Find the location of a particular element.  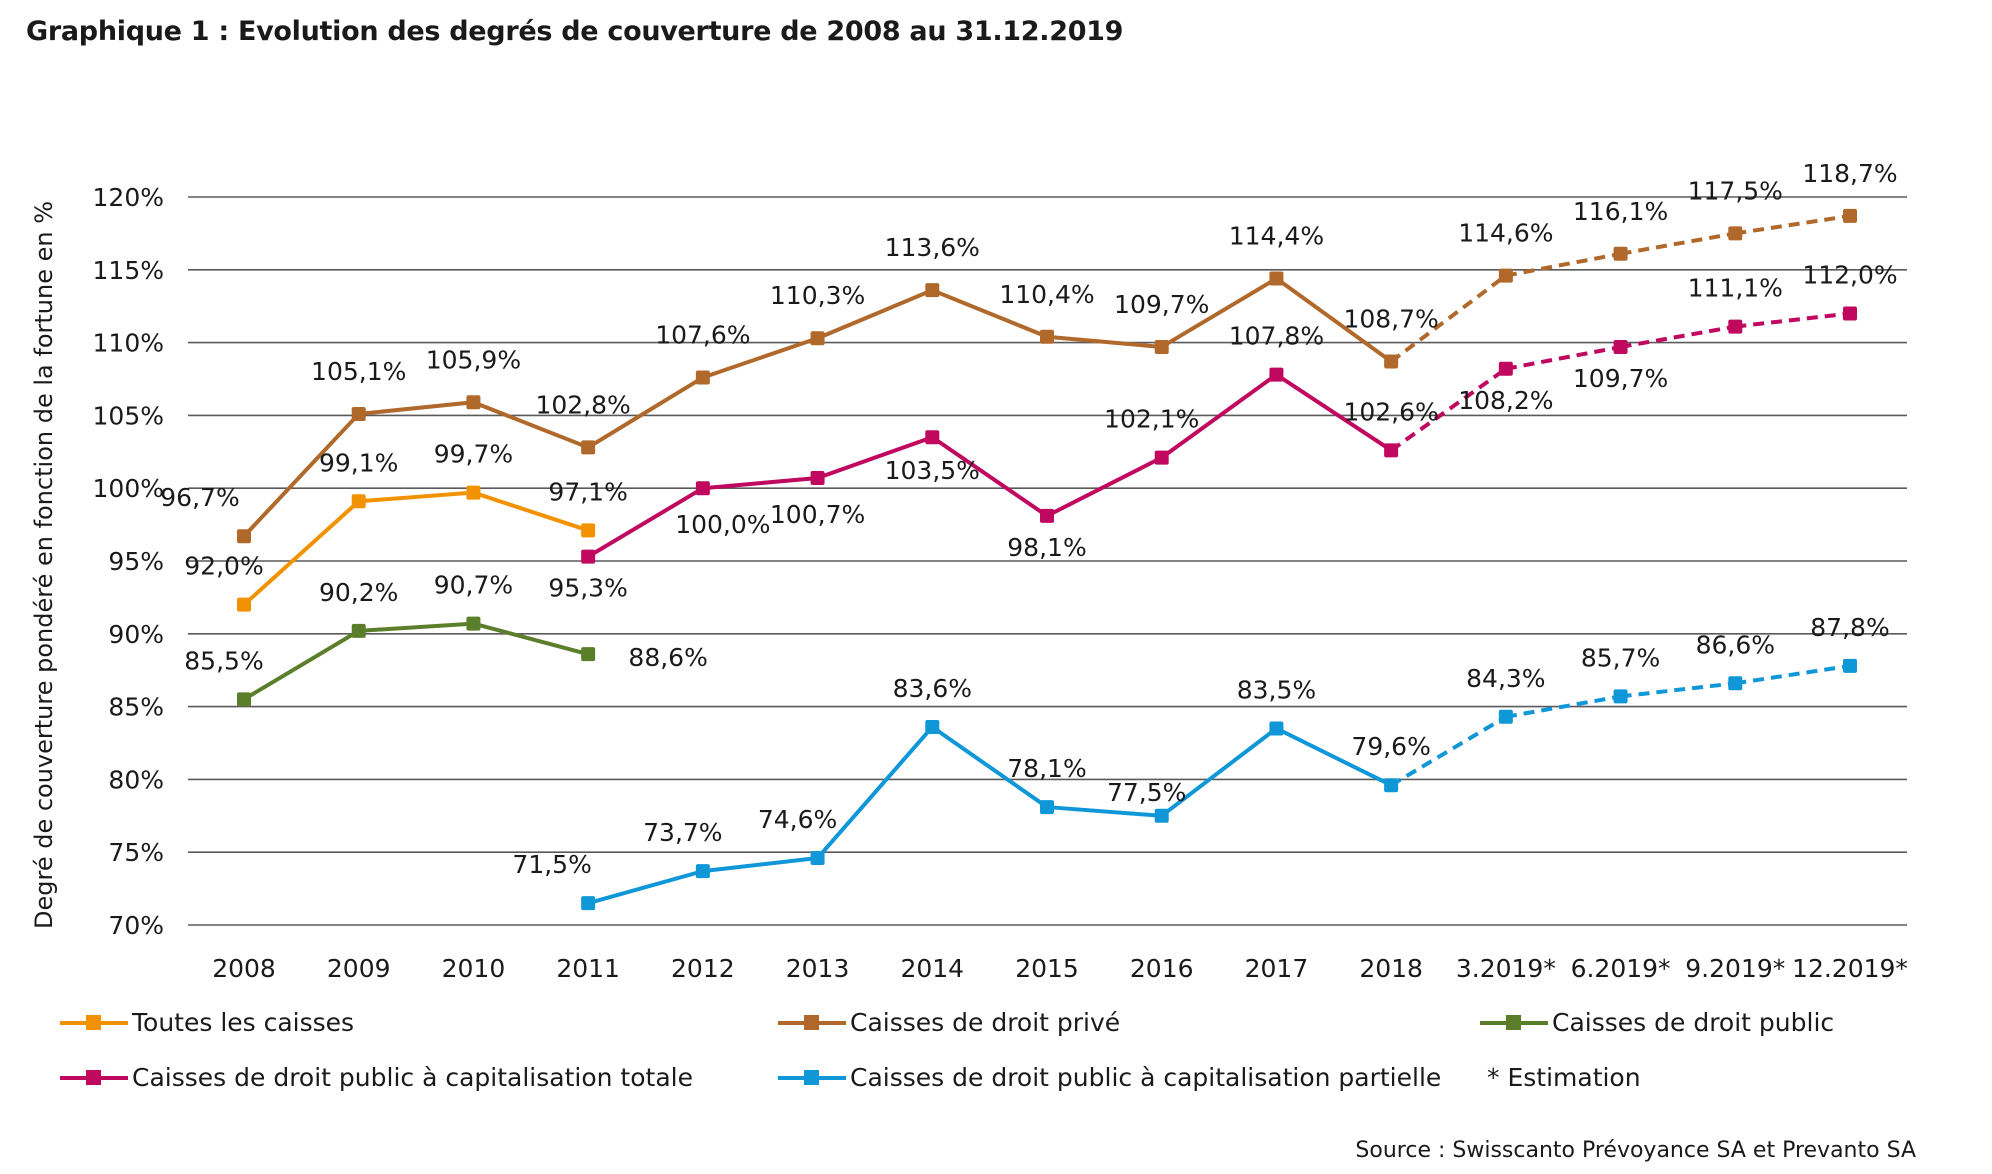

data-label: 102,1% is located at coordinates (1151, 419).